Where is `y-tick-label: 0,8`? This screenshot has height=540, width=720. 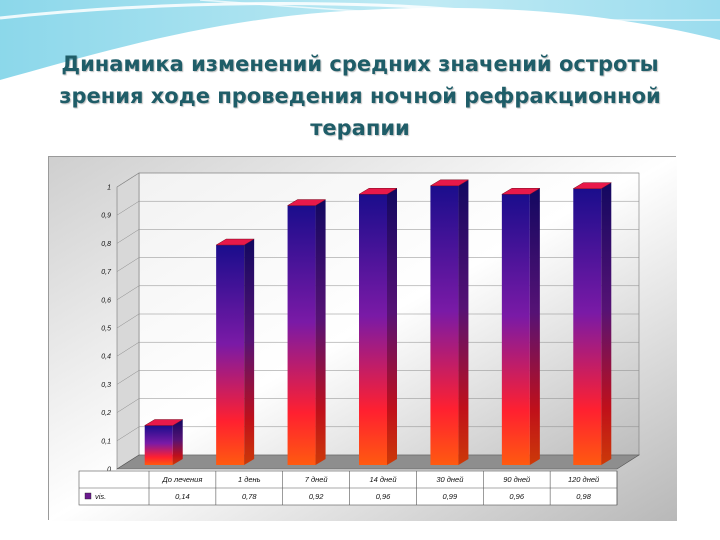 y-tick-label: 0,8 is located at coordinates (106, 244).